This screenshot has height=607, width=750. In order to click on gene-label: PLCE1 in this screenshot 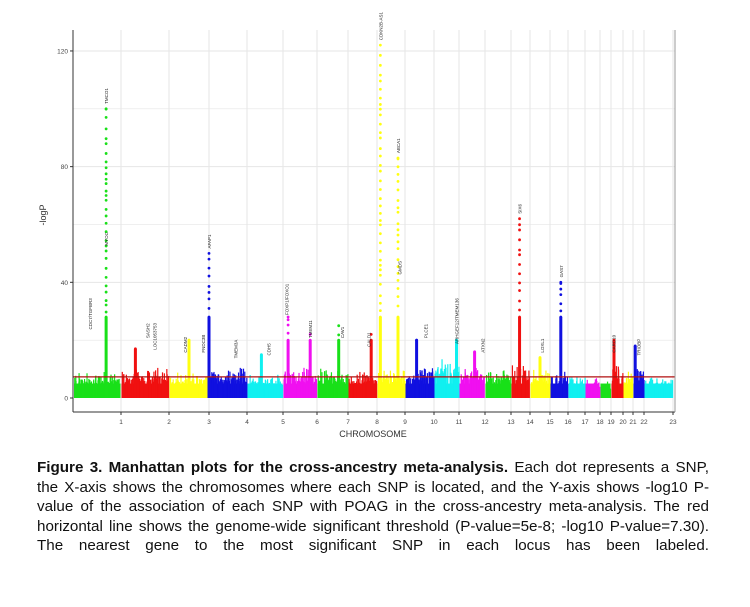, I will do `click(425, 330)`.